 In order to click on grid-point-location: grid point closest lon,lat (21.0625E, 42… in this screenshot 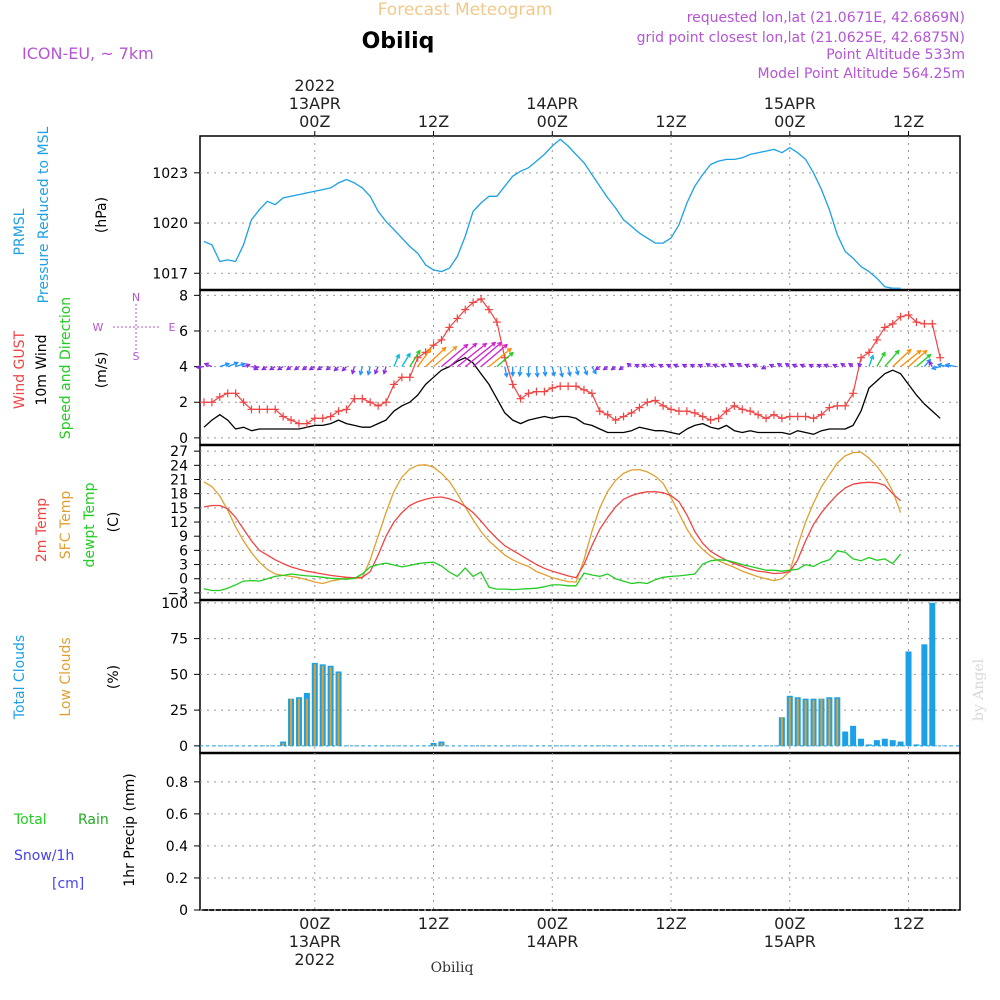, I will do `click(801, 38)`.